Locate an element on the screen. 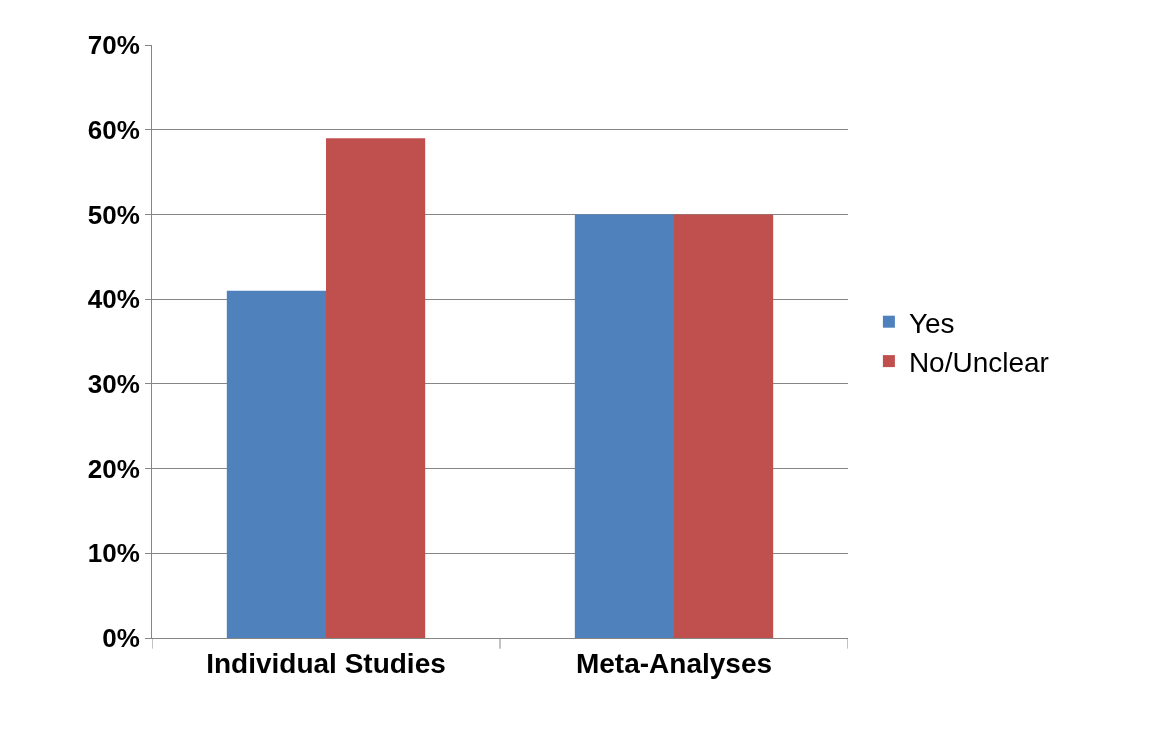 Image resolution: width=1153 pixels, height=755 pixels. y-tick-label: 70% is located at coordinates (113, 45).